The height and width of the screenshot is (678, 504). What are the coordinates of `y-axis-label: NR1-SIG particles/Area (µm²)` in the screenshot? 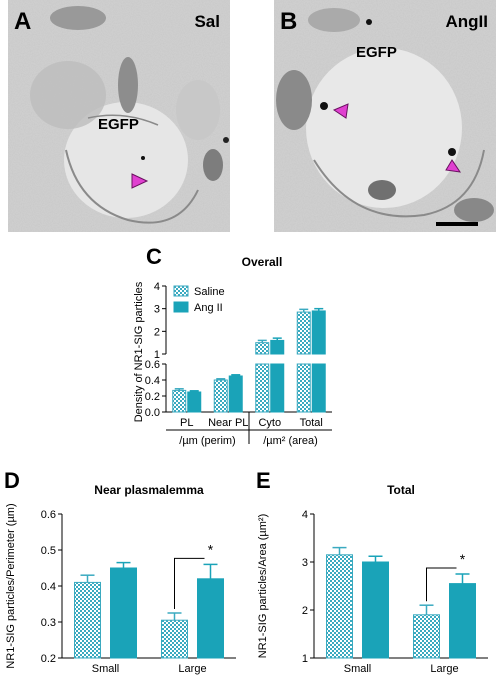 It's located at (263, 586).